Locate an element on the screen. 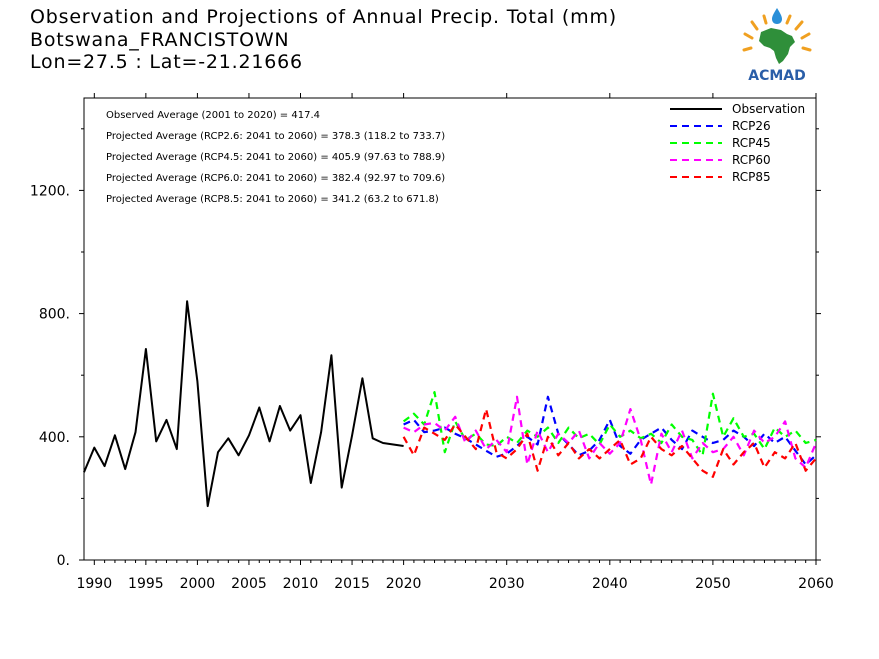 Image resolution: width=879 pixels, height=659 pixels. legend-label: RCP85 is located at coordinates (751, 177).